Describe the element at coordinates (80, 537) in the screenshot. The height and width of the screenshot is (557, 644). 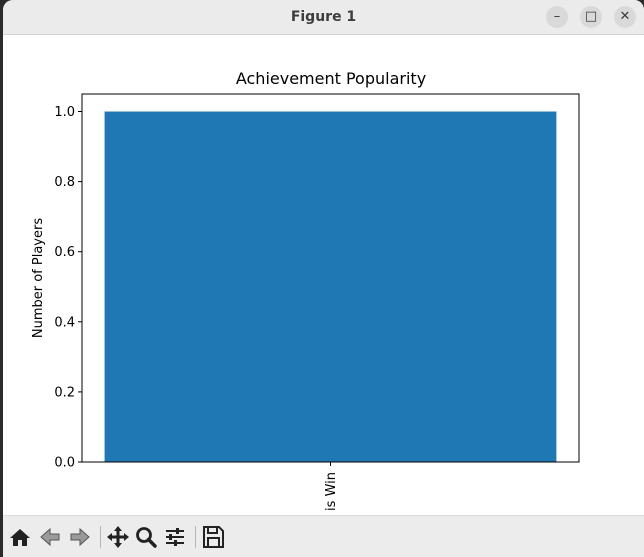
I see `forward-icon` at that location.